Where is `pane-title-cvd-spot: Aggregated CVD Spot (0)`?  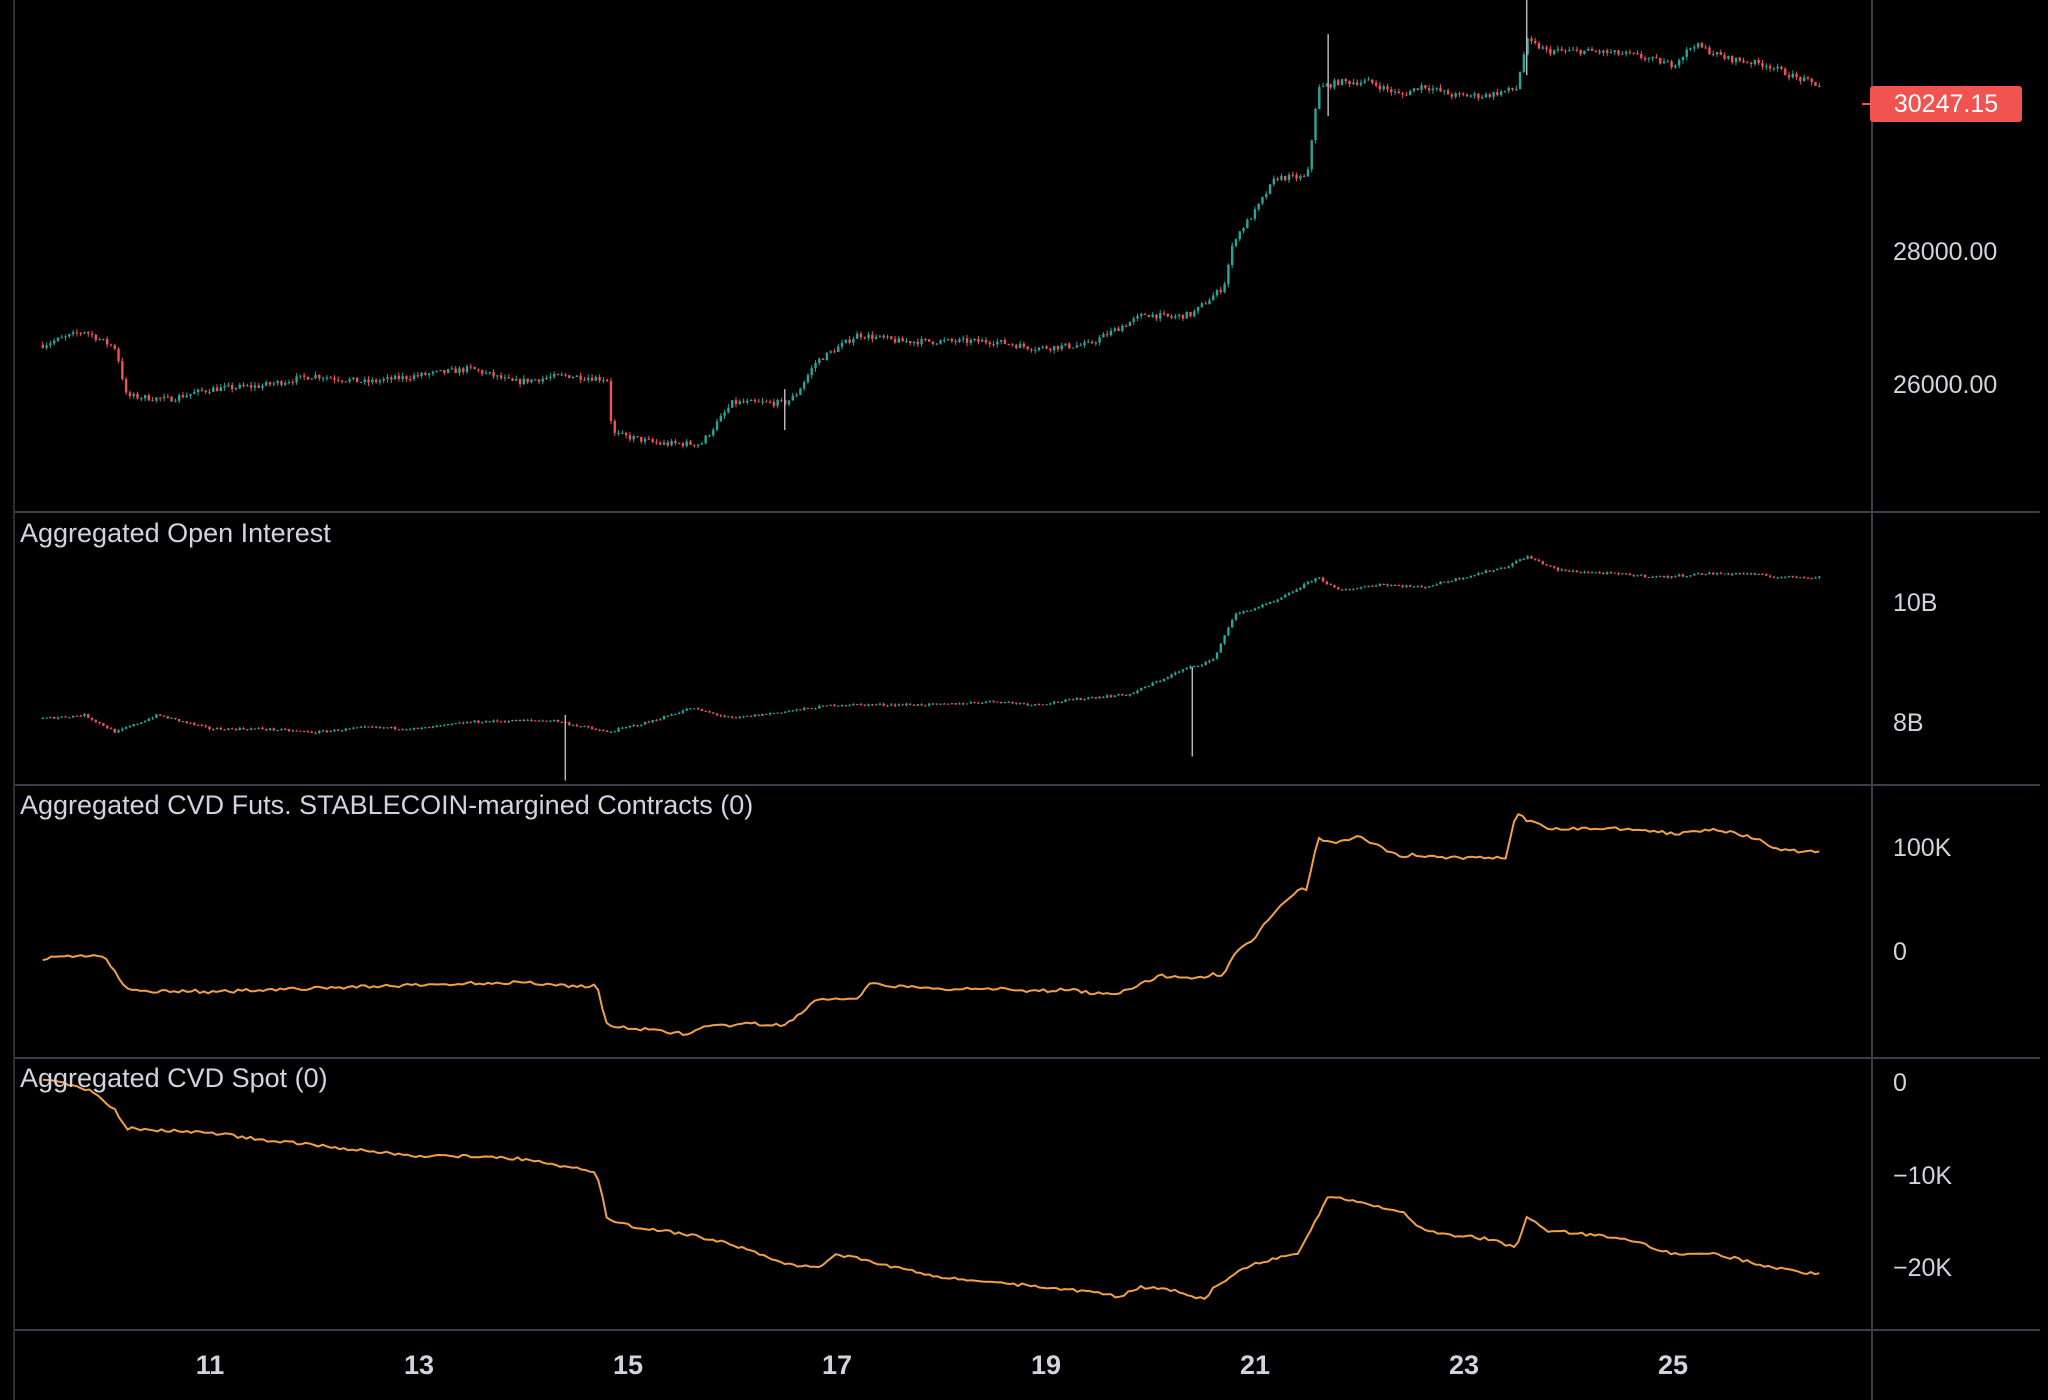 pane-title-cvd-spot: Aggregated CVD Spot (0) is located at coordinates (174, 1078).